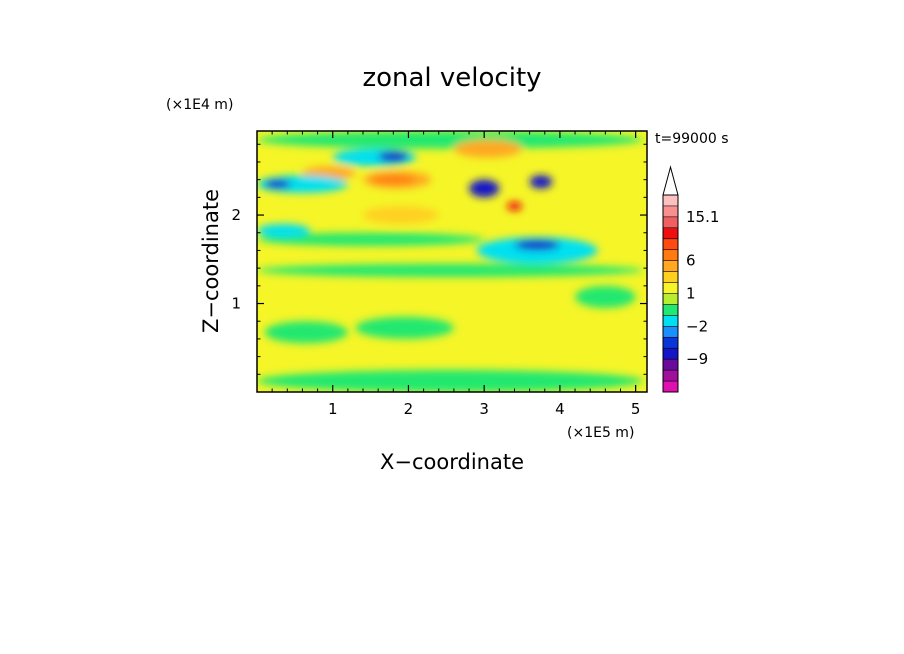 The image size is (904, 654). Describe the element at coordinates (333, 409) in the screenshot. I see `x-tick-label: 1` at that location.